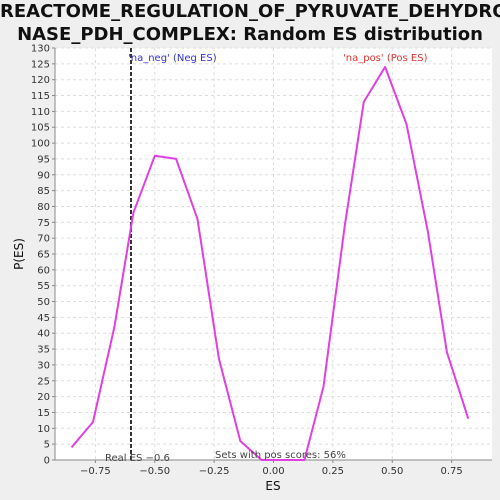  What do you see at coordinates (272, 486) in the screenshot?
I see `x-axis-label: ES` at bounding box center [272, 486].